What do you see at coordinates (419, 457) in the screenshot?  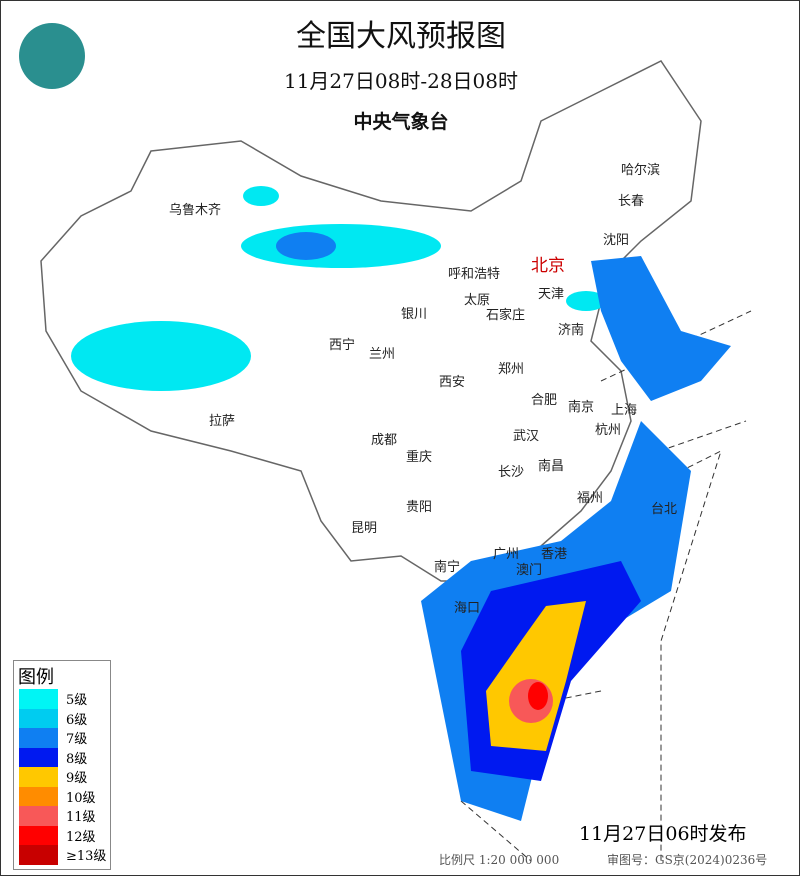 I see `city-label: 重庆` at bounding box center [419, 457].